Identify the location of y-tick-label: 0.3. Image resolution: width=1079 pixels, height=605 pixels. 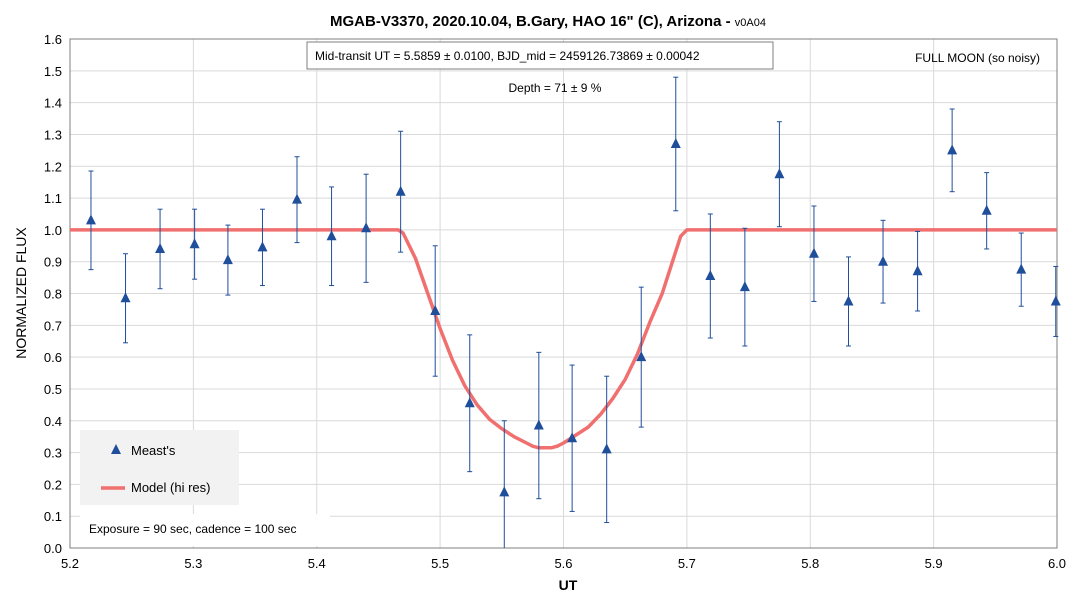
(53, 453).